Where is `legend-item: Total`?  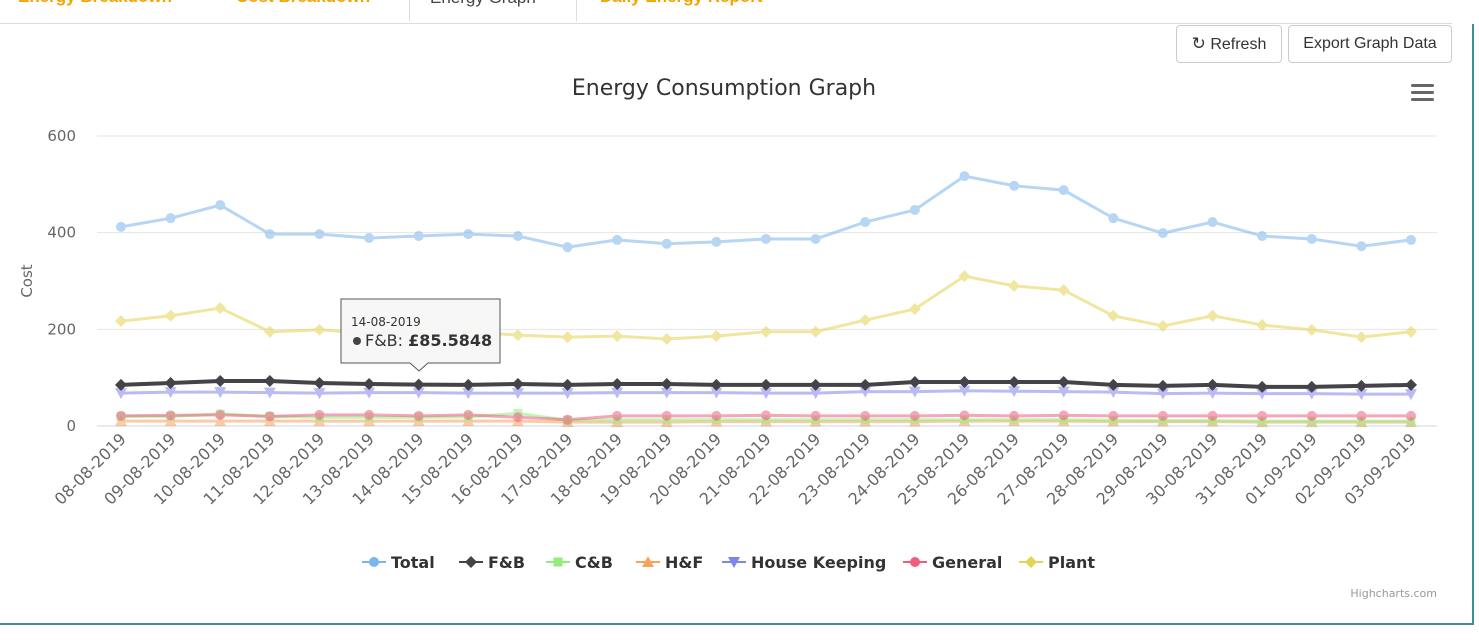 legend-item: Total is located at coordinates (398, 562).